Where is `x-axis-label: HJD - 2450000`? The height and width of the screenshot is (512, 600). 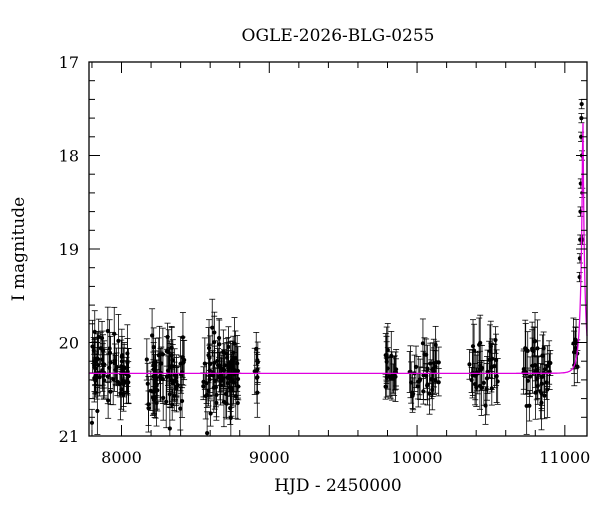
x-axis-label: HJD - 2450000 is located at coordinates (338, 486).